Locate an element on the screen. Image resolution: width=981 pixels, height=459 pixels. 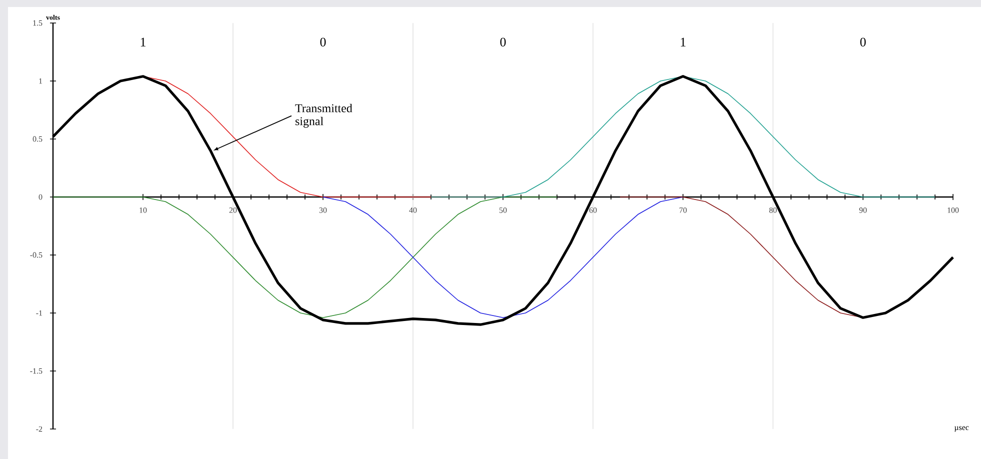
text: Transmitted signal is located at coordinates (323, 116).